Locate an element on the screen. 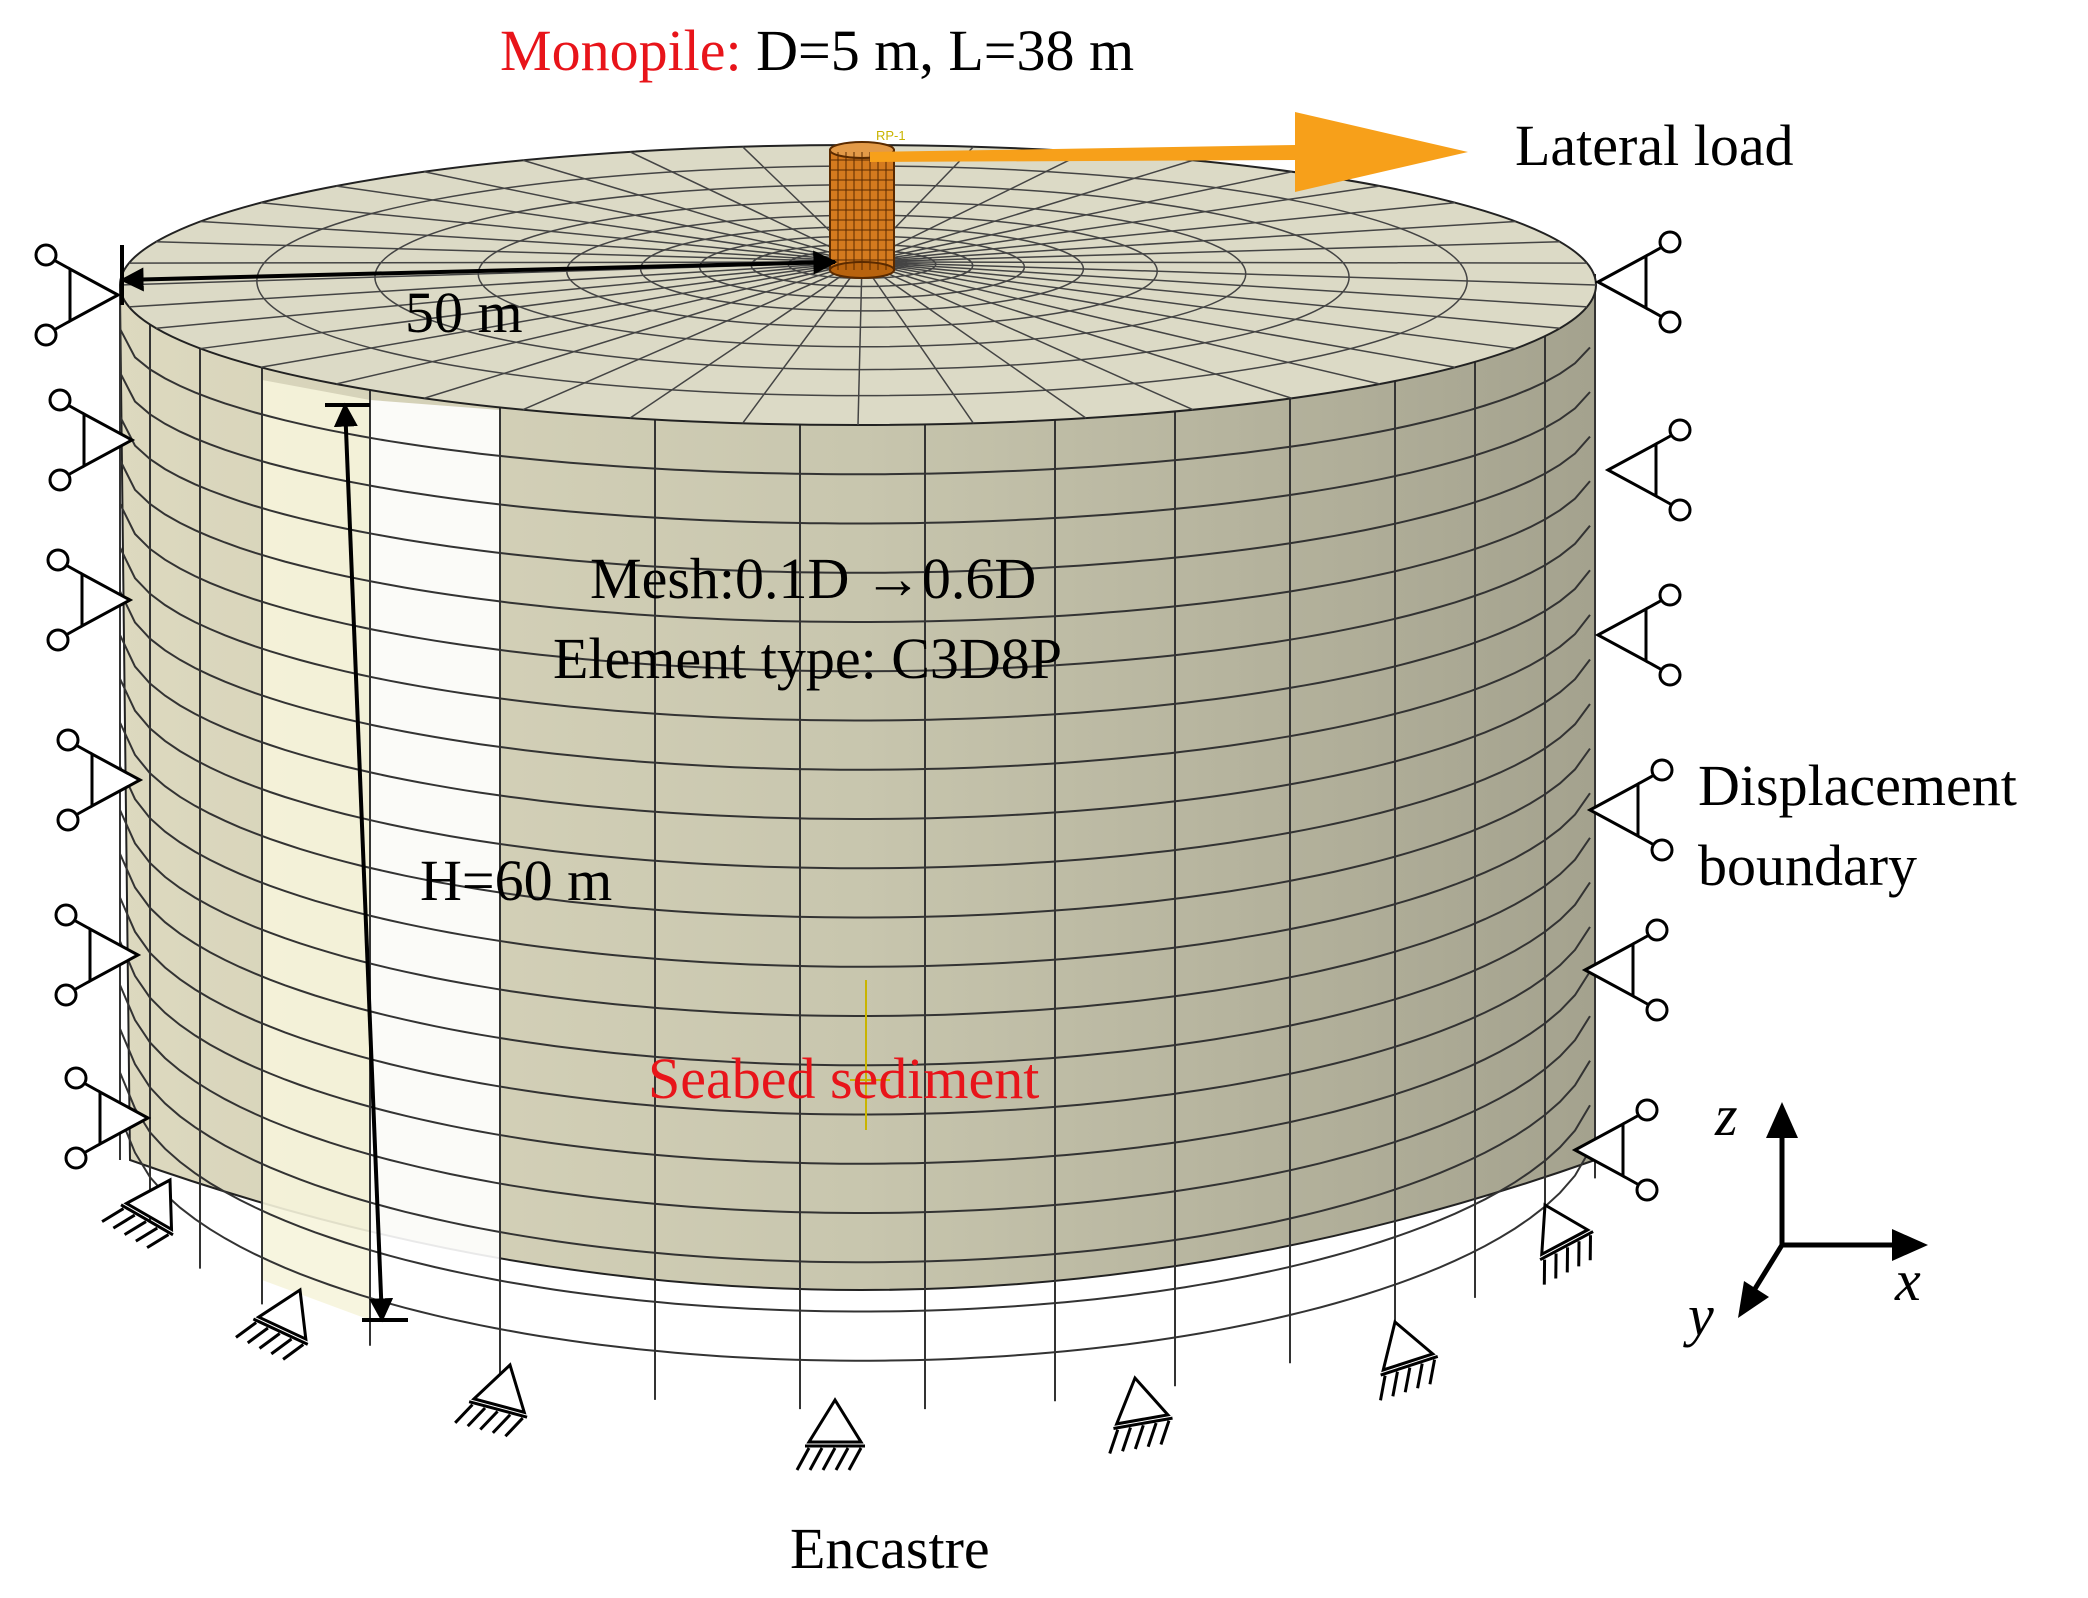  monopile-prefix: Monopile: is located at coordinates (621, 50).